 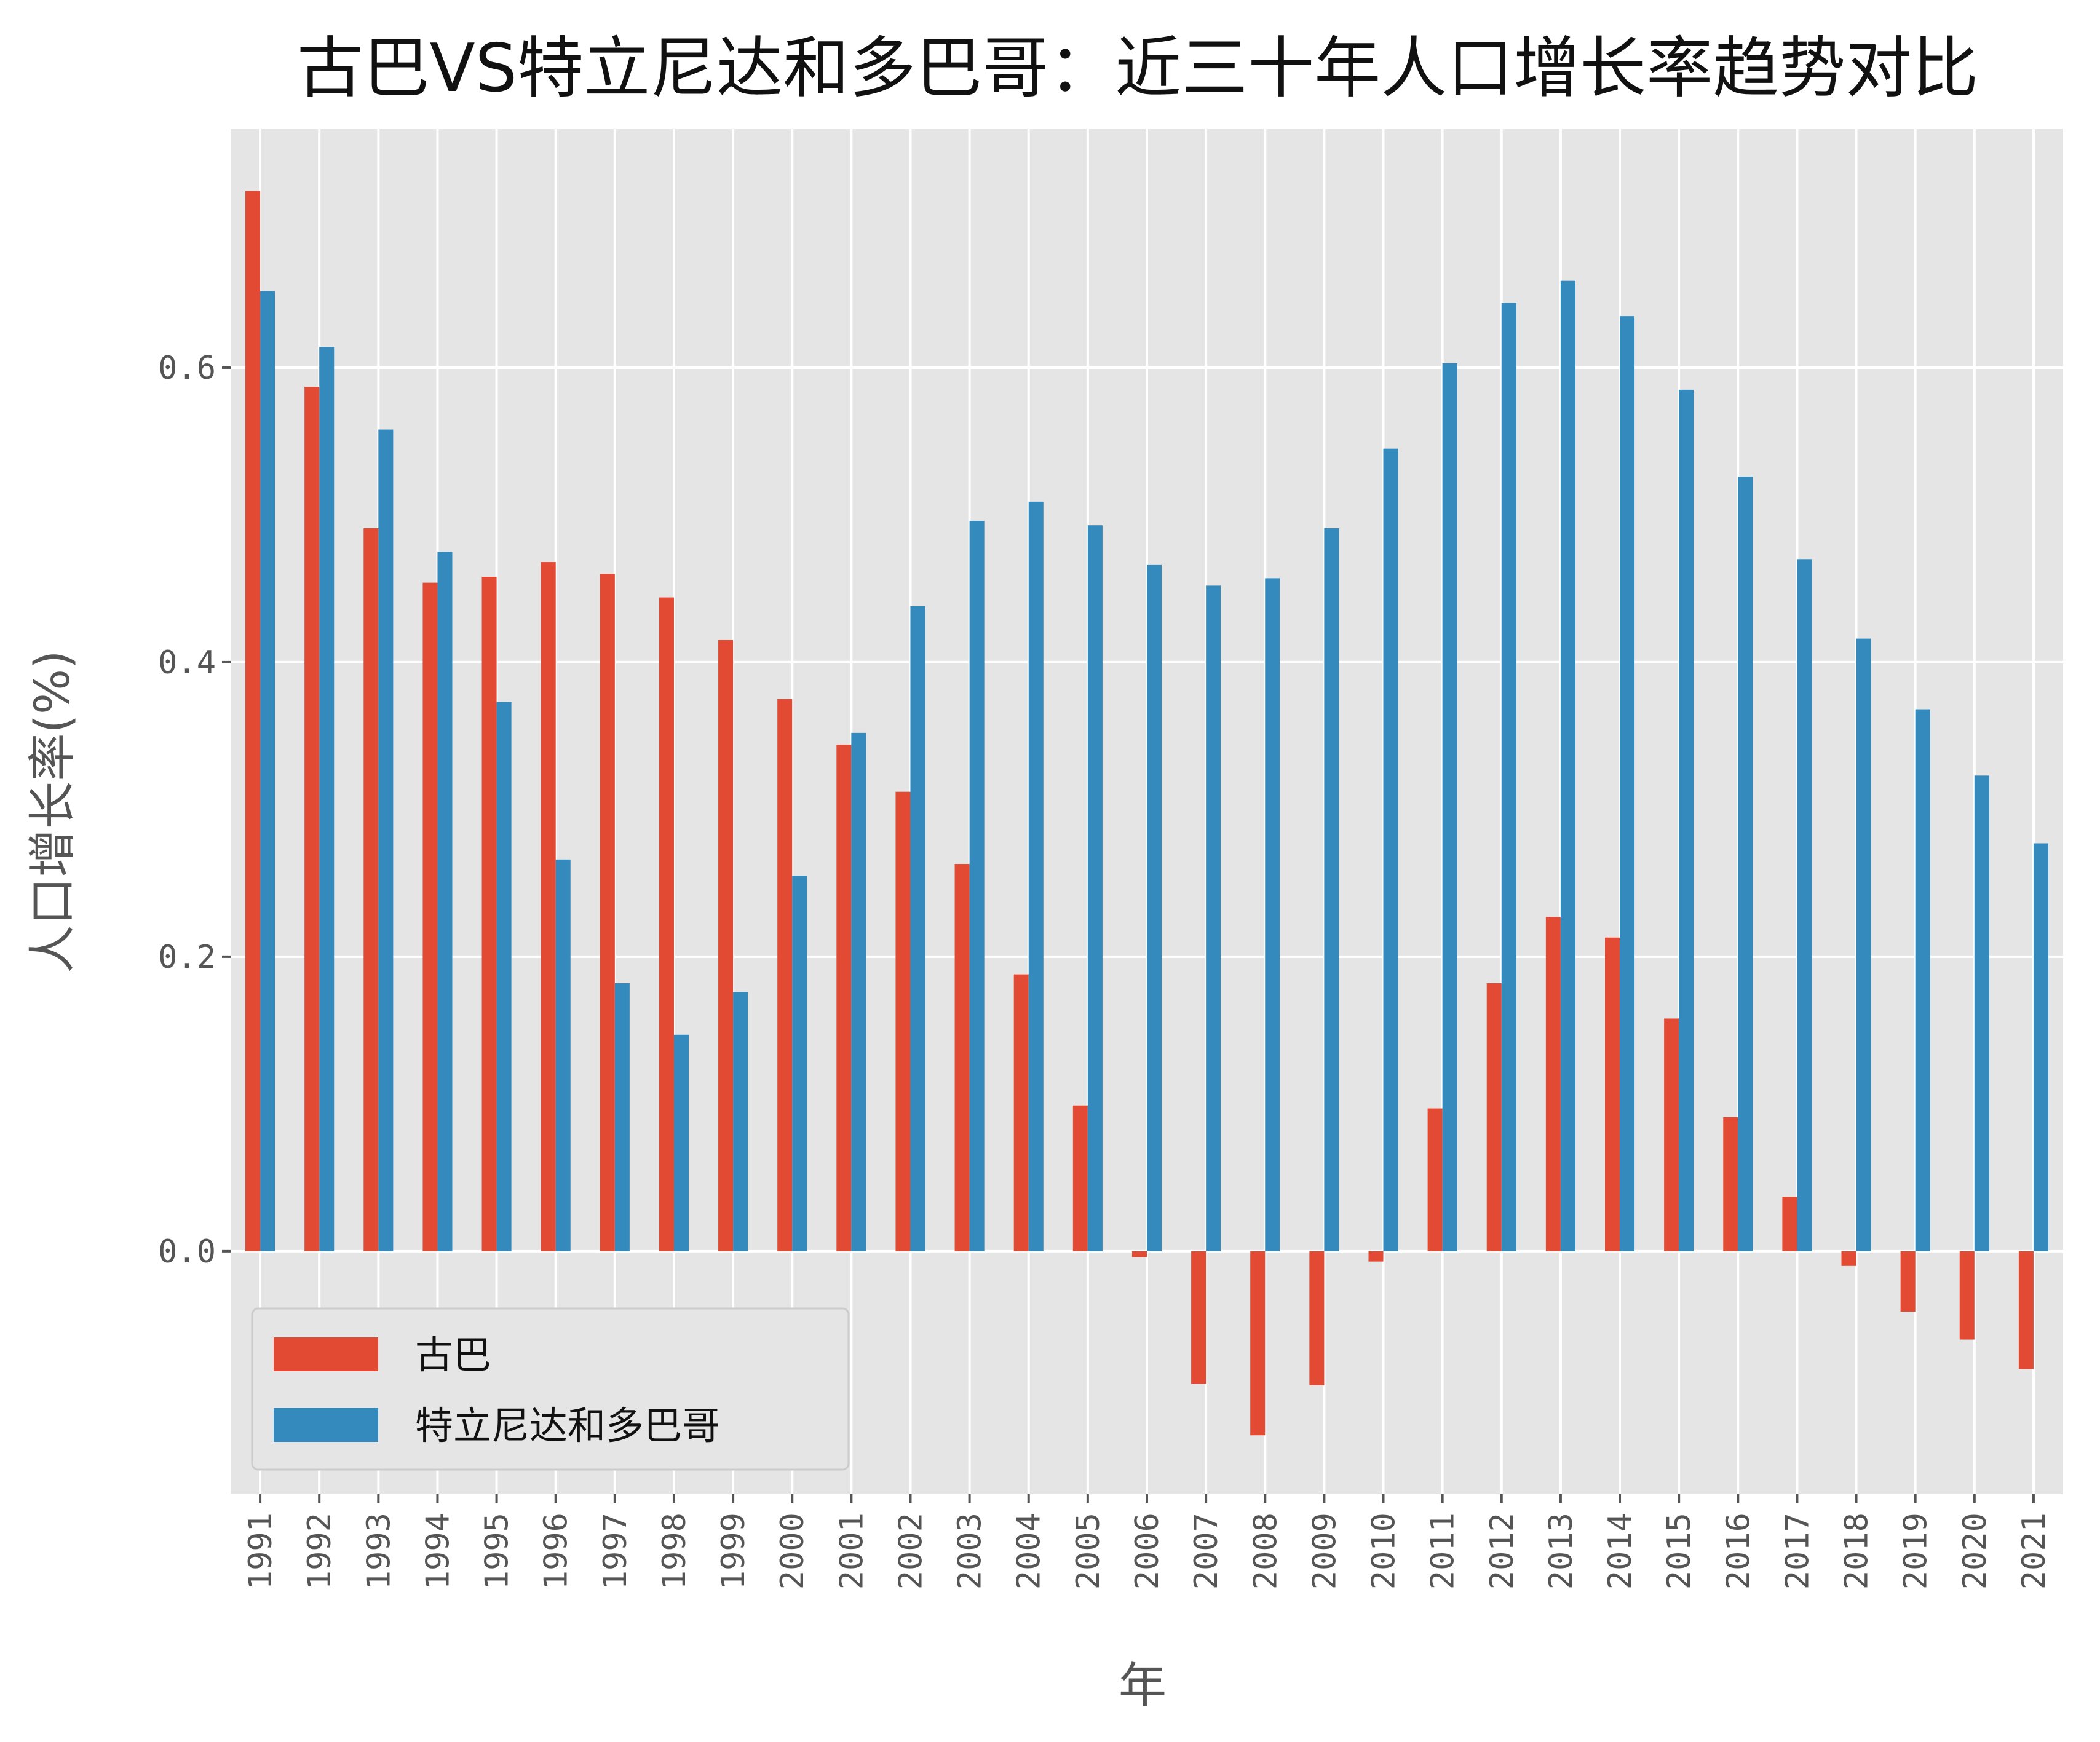 I want to click on bar-trinidad-2008, so click(x=1272, y=914).